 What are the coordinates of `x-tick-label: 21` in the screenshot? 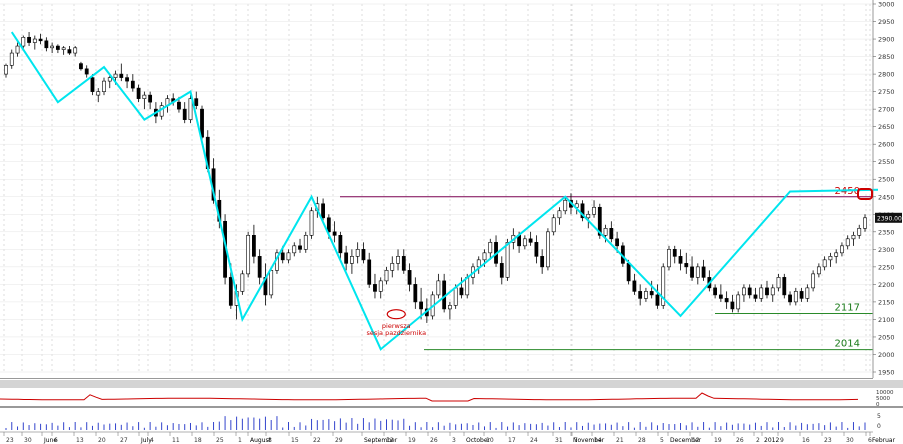 It's located at (620, 440).